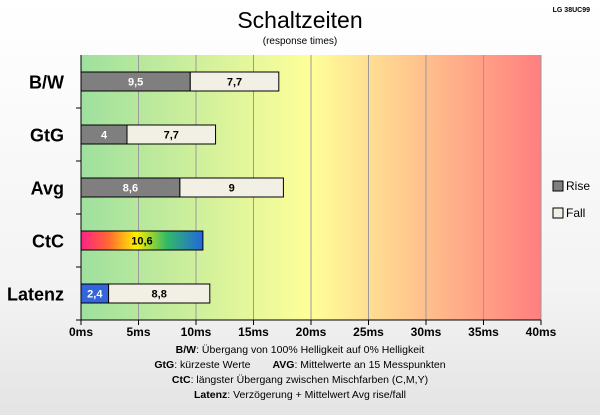  What do you see at coordinates (95, 295) in the screenshot?
I see `data-label-rise: 2,4` at bounding box center [95, 295].